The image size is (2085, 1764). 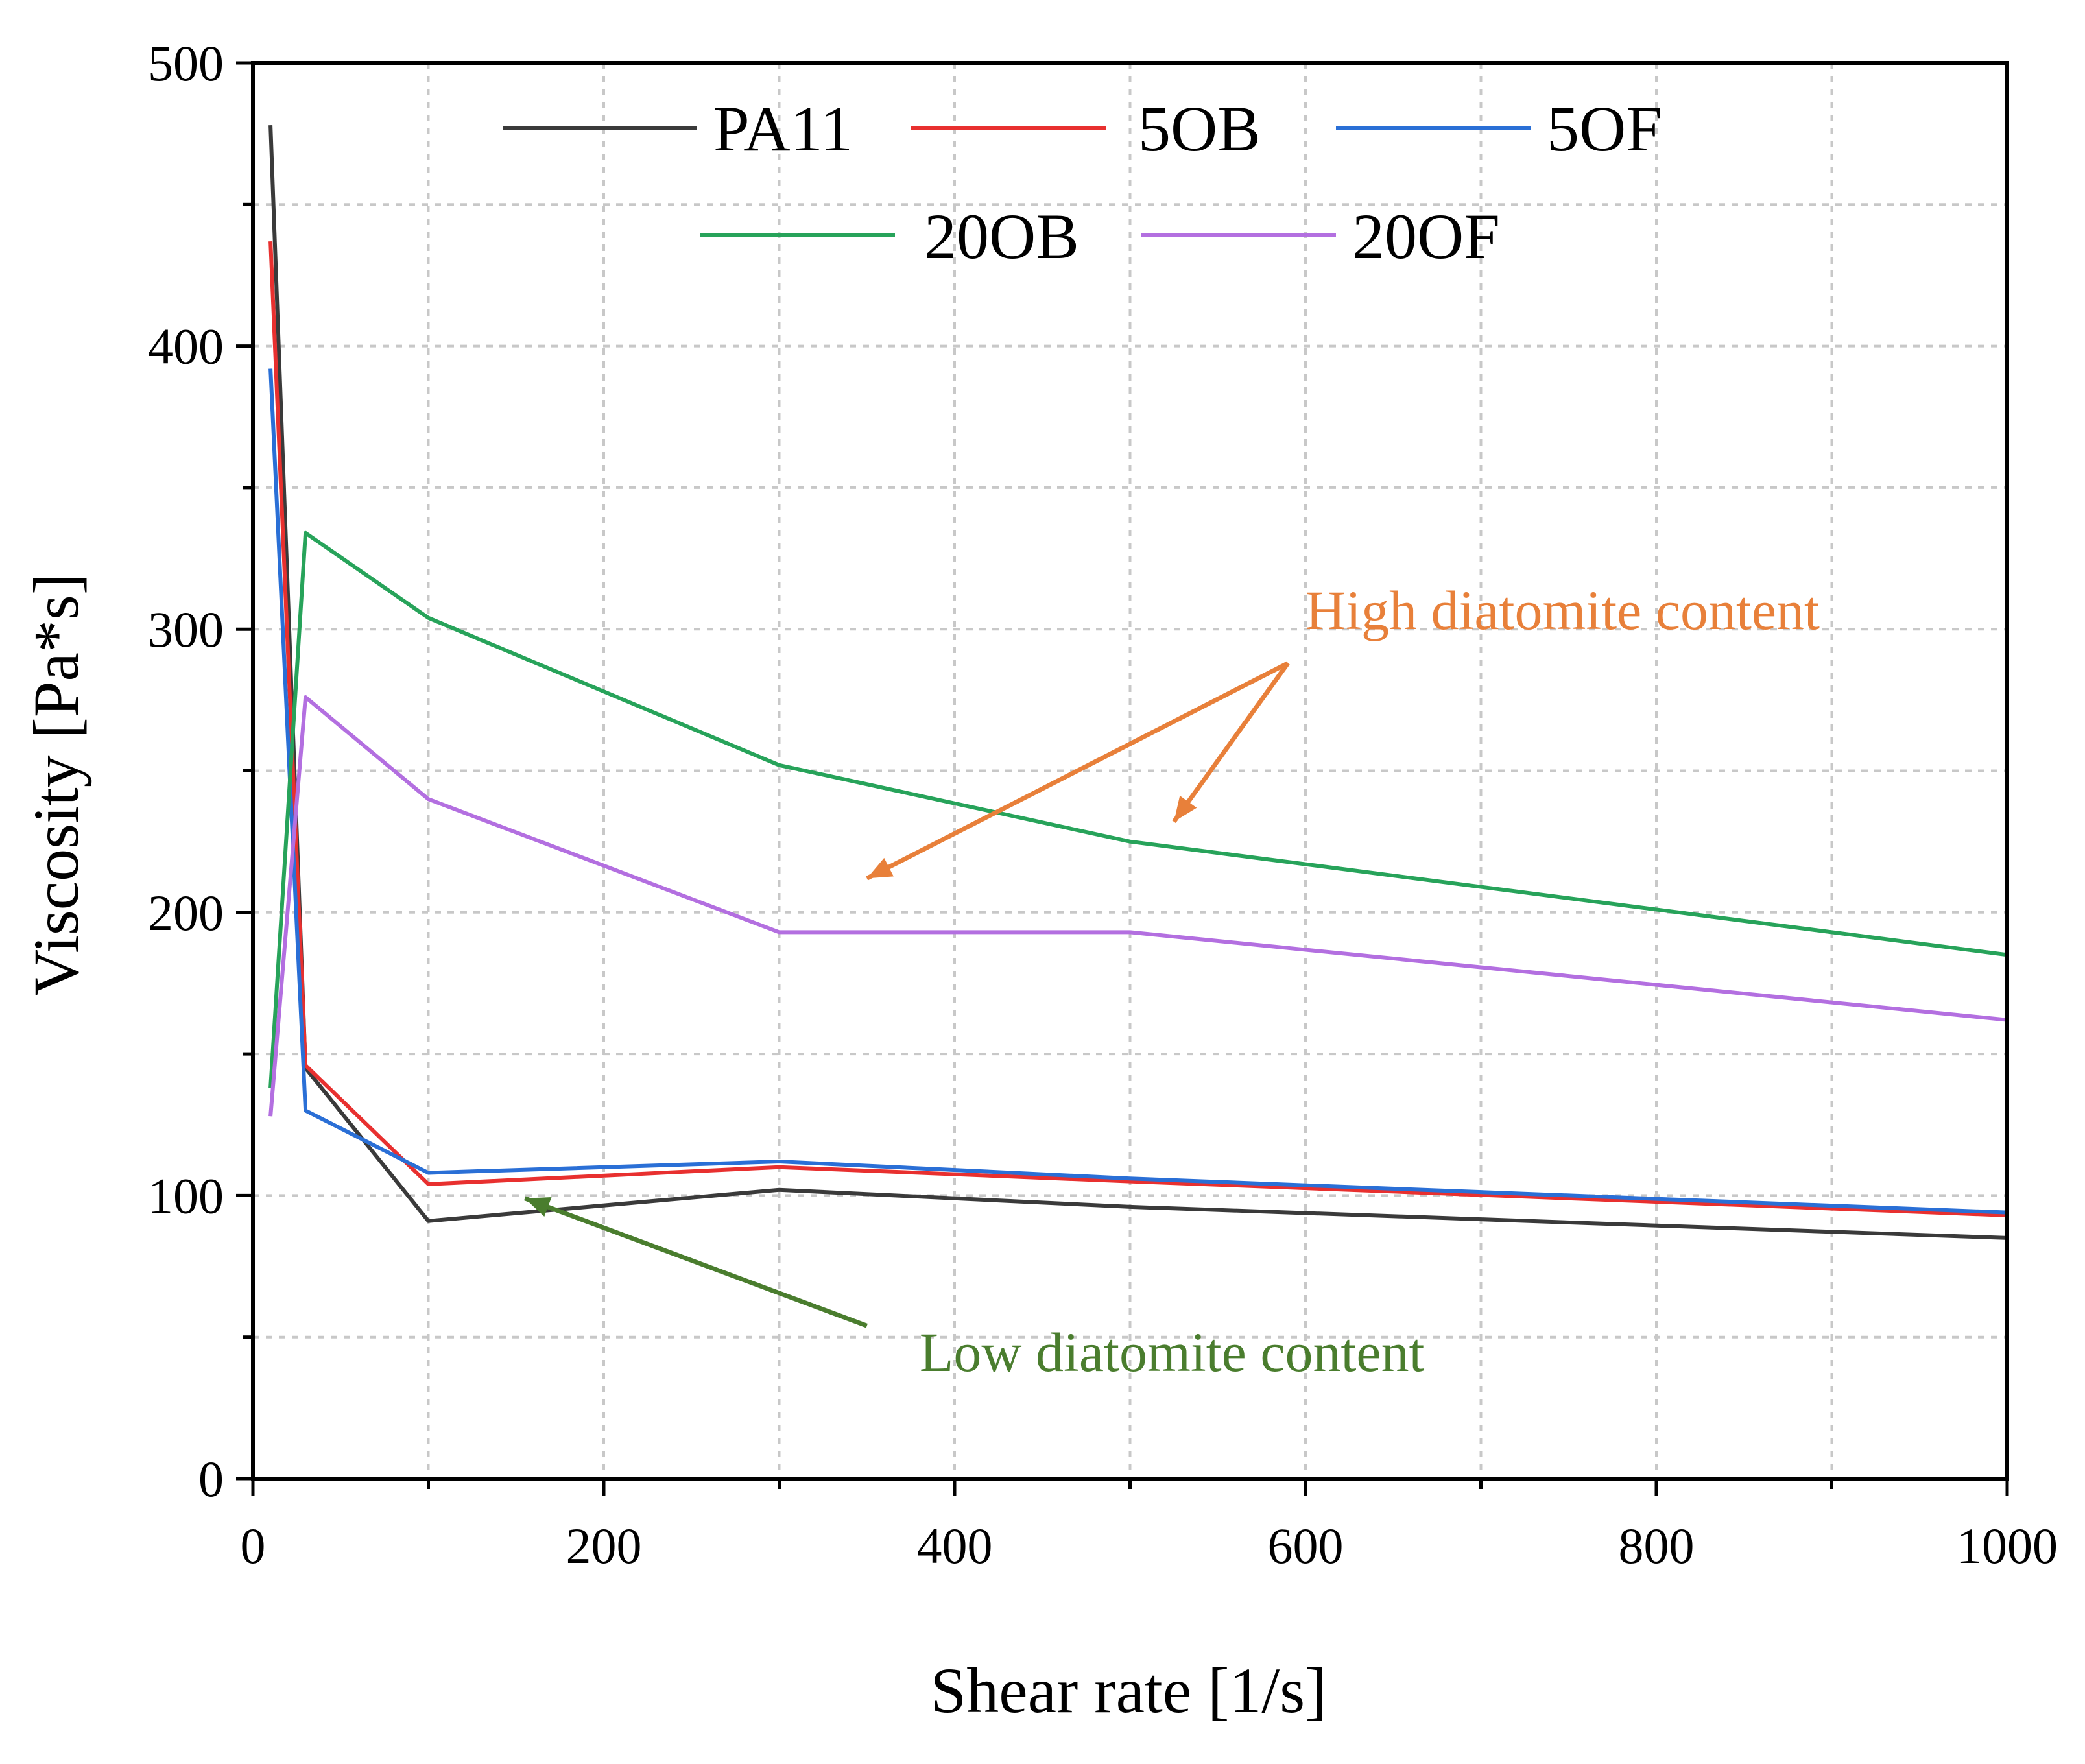 I want to click on y-tick-label: 100, so click(x=186, y=1195).